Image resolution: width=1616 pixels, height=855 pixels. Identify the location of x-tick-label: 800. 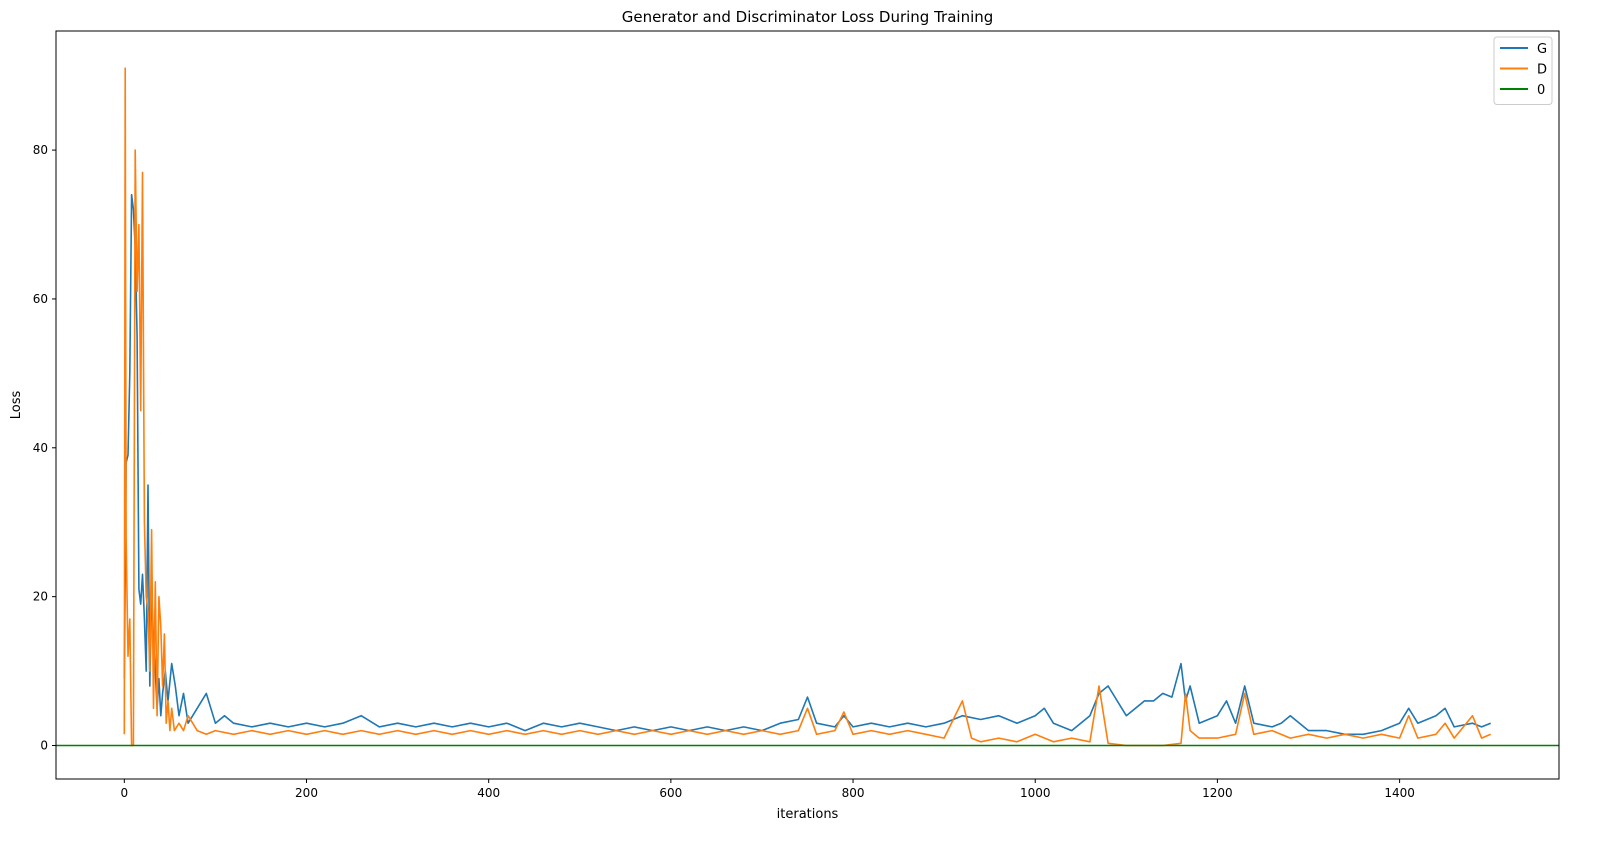
(853, 793).